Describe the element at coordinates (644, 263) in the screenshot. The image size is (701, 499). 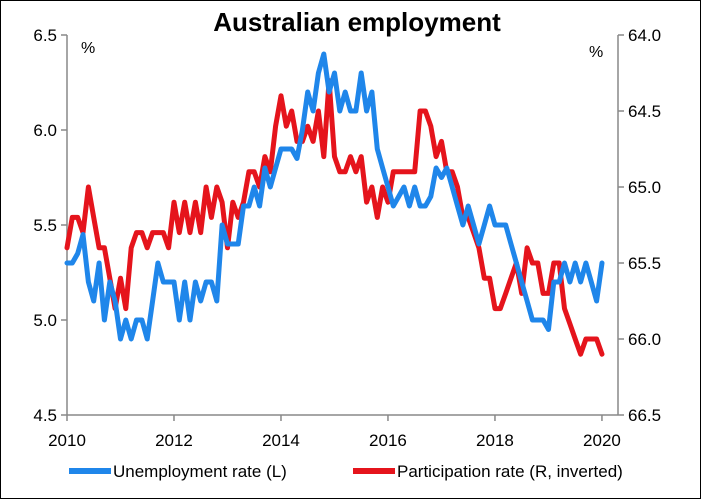
I see `right-tick-label: 65.5` at that location.